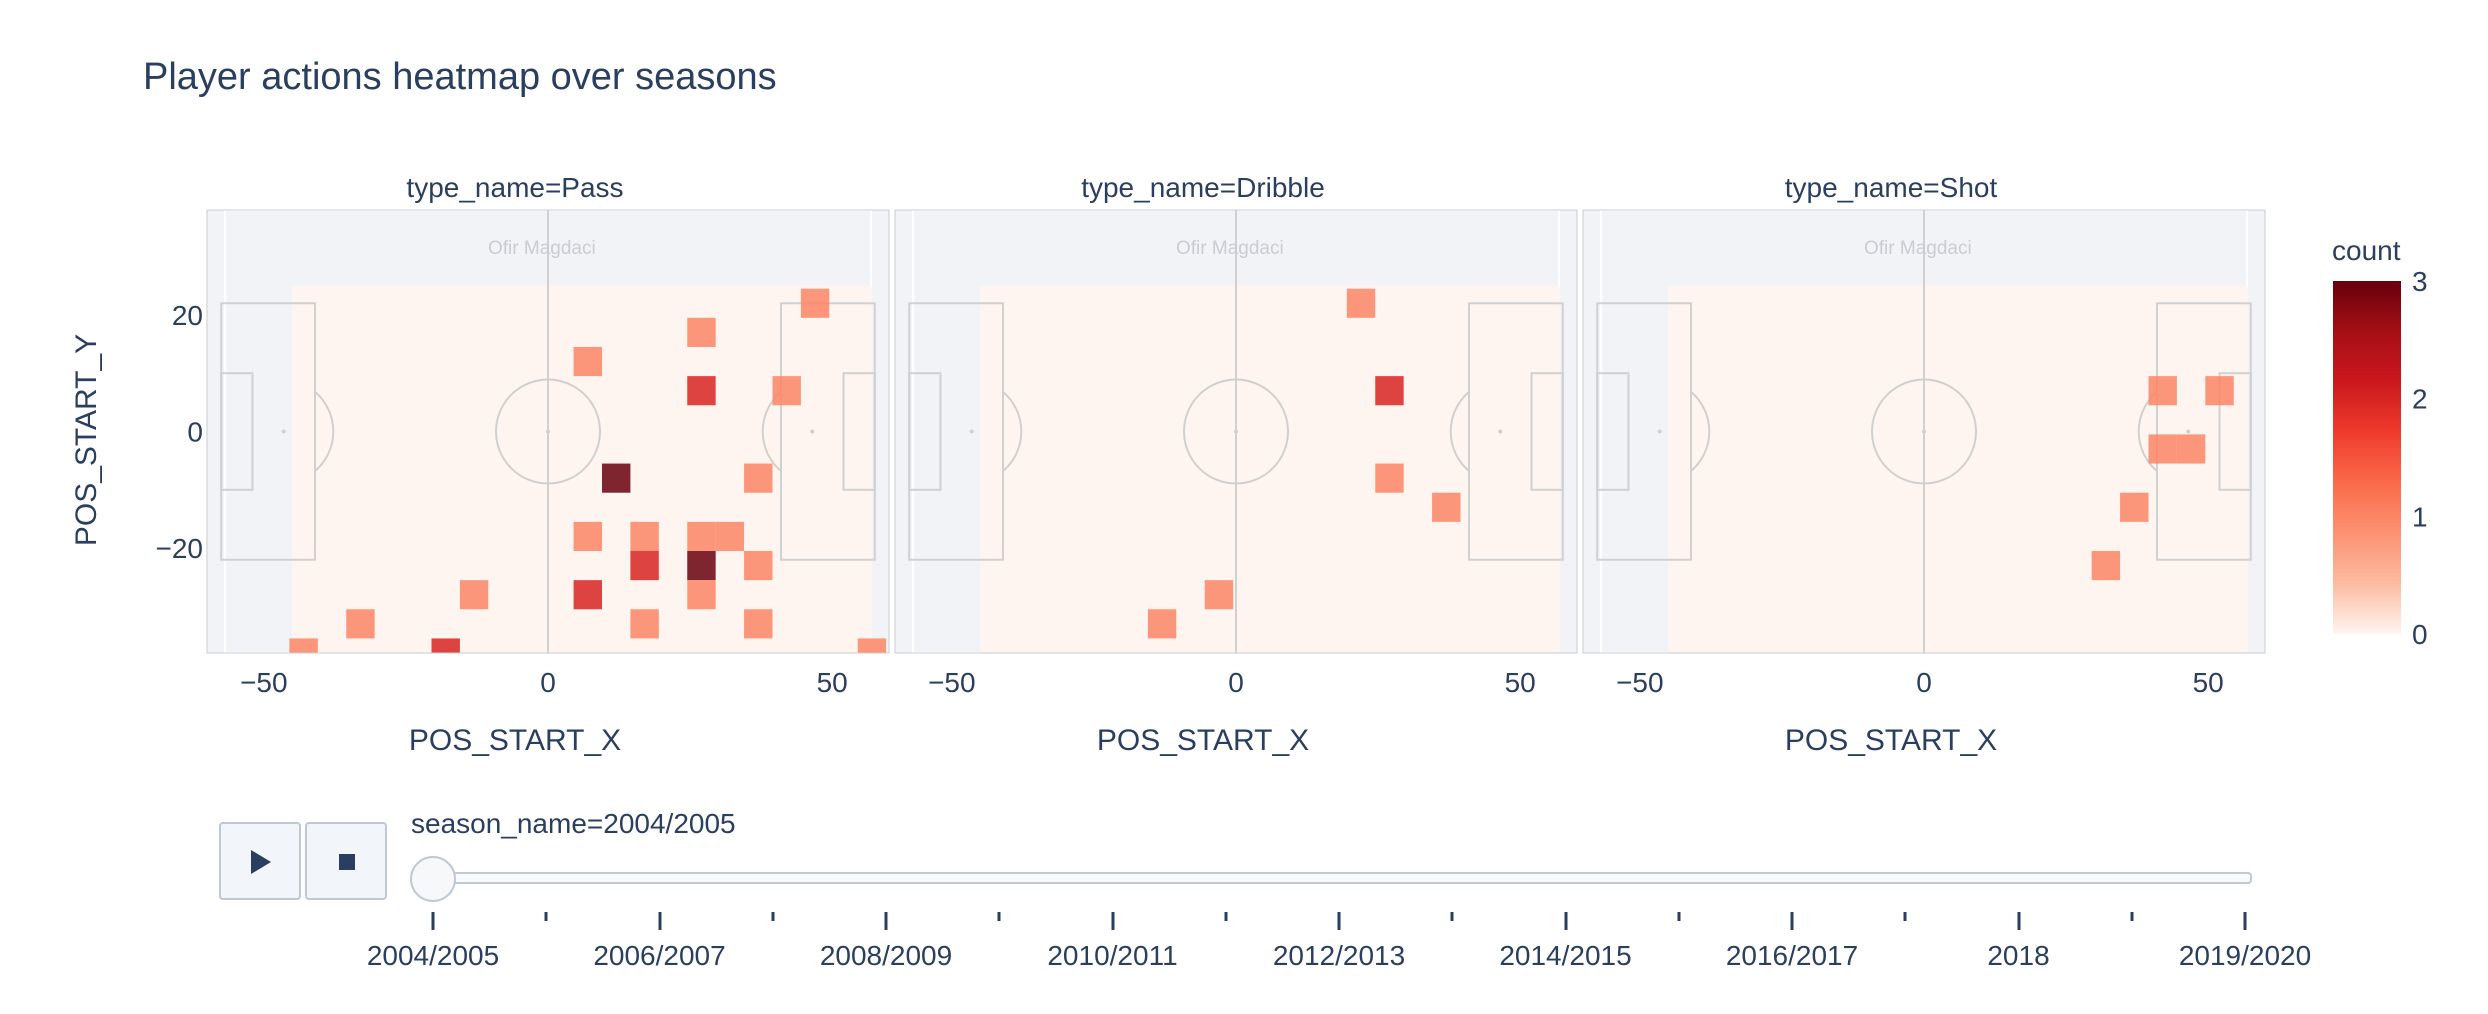 The height and width of the screenshot is (1014, 2488). I want to click on play-icon, so click(261, 862).